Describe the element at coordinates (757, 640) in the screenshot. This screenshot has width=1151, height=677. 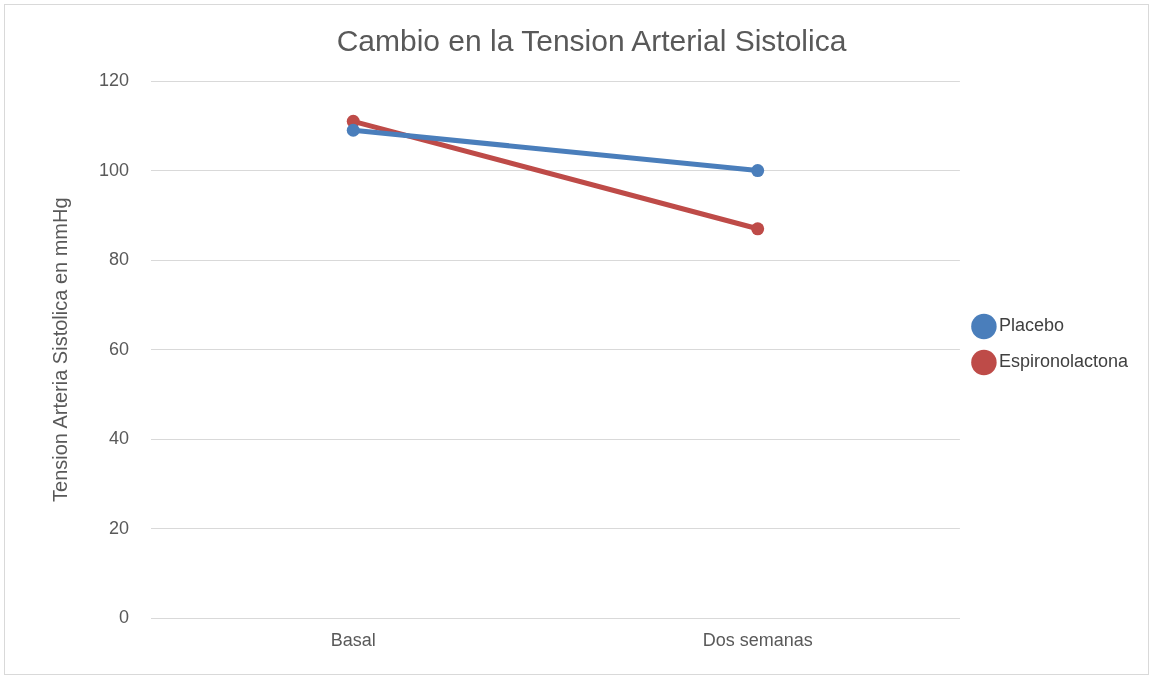
I see `x-tick-label: Dos semanas` at that location.